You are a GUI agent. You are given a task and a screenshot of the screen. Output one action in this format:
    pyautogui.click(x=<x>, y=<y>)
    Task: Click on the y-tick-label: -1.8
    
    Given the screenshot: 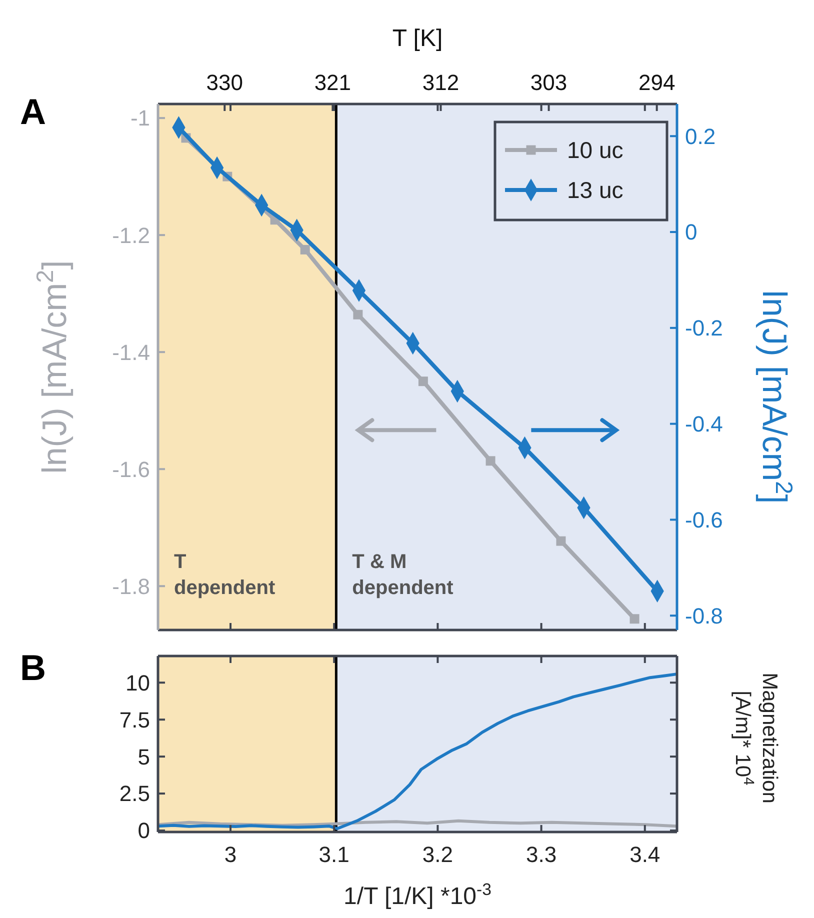 What is the action you would take?
    pyautogui.click(x=131, y=586)
    